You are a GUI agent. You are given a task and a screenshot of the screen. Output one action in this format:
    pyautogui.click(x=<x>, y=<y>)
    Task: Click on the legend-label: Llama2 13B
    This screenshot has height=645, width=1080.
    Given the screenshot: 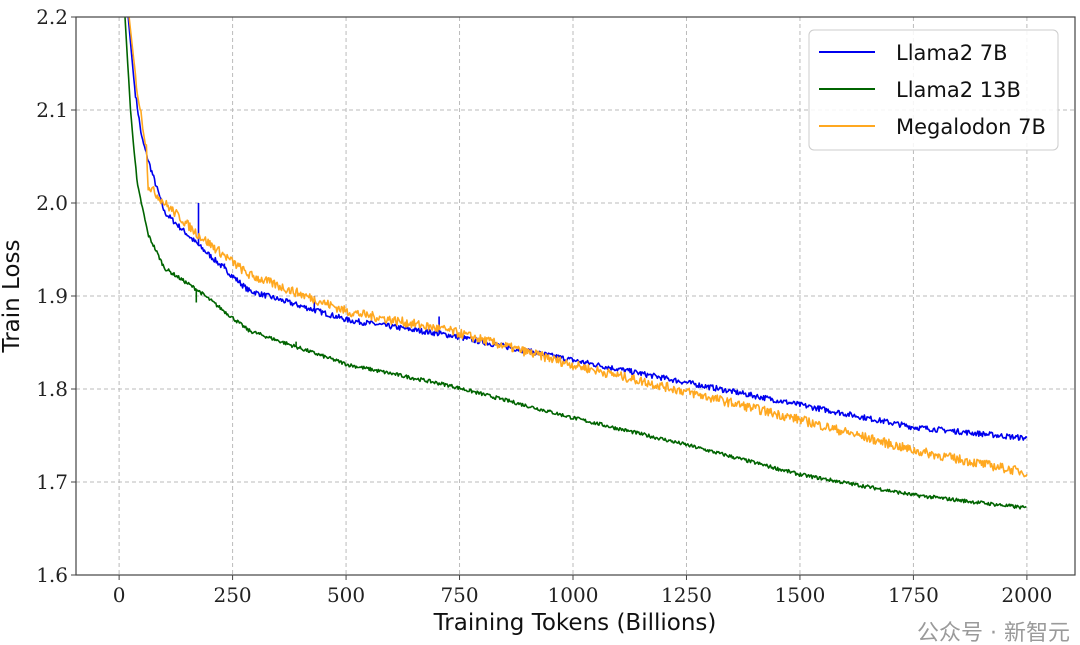 What is the action you would take?
    pyautogui.click(x=958, y=90)
    